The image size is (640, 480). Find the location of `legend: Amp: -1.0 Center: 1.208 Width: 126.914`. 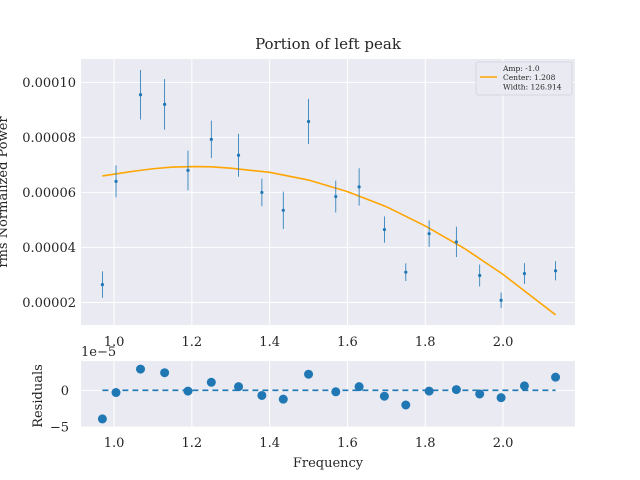

legend: Amp: -1.0 Center: 1.208 Width: 126.914 is located at coordinates (524, 78).